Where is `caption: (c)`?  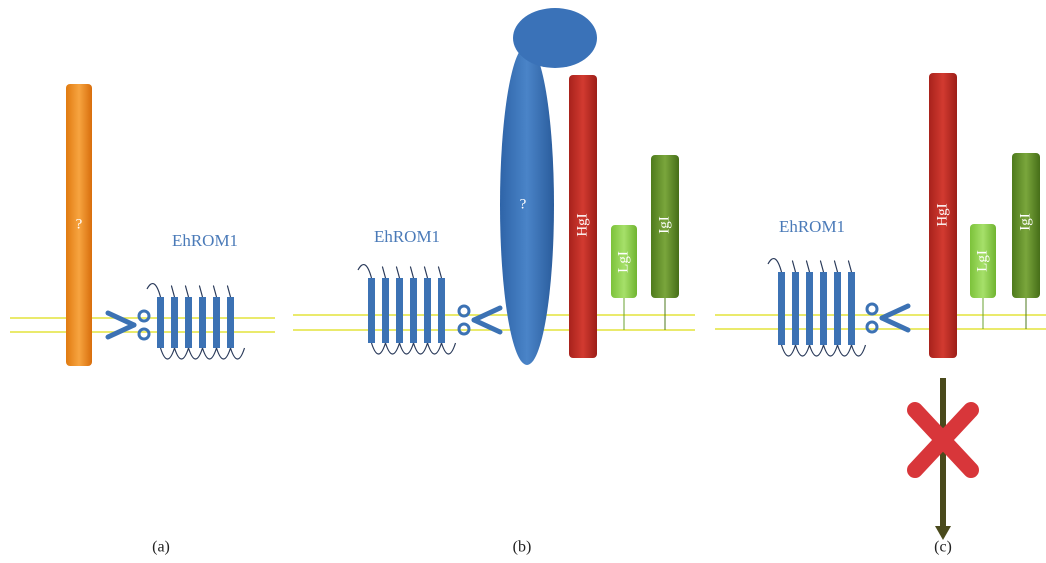 caption: (c) is located at coordinates (943, 547).